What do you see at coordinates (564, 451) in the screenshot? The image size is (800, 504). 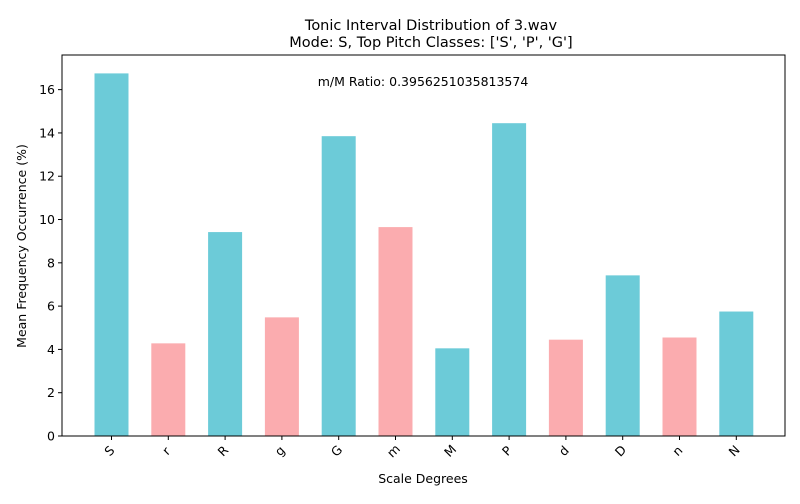 I see `x-tick-label: d` at bounding box center [564, 451].